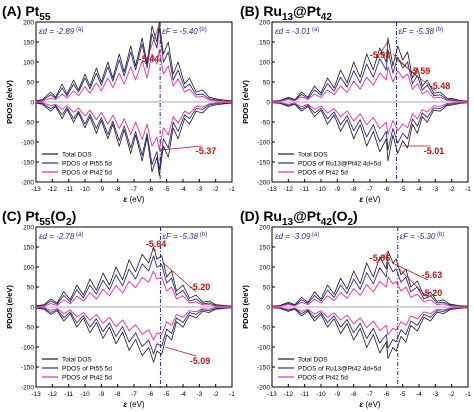  Describe the element at coordinates (422, 236) in the screenshot. I see `ef-label: εF = -5.30 (b)` at that location.